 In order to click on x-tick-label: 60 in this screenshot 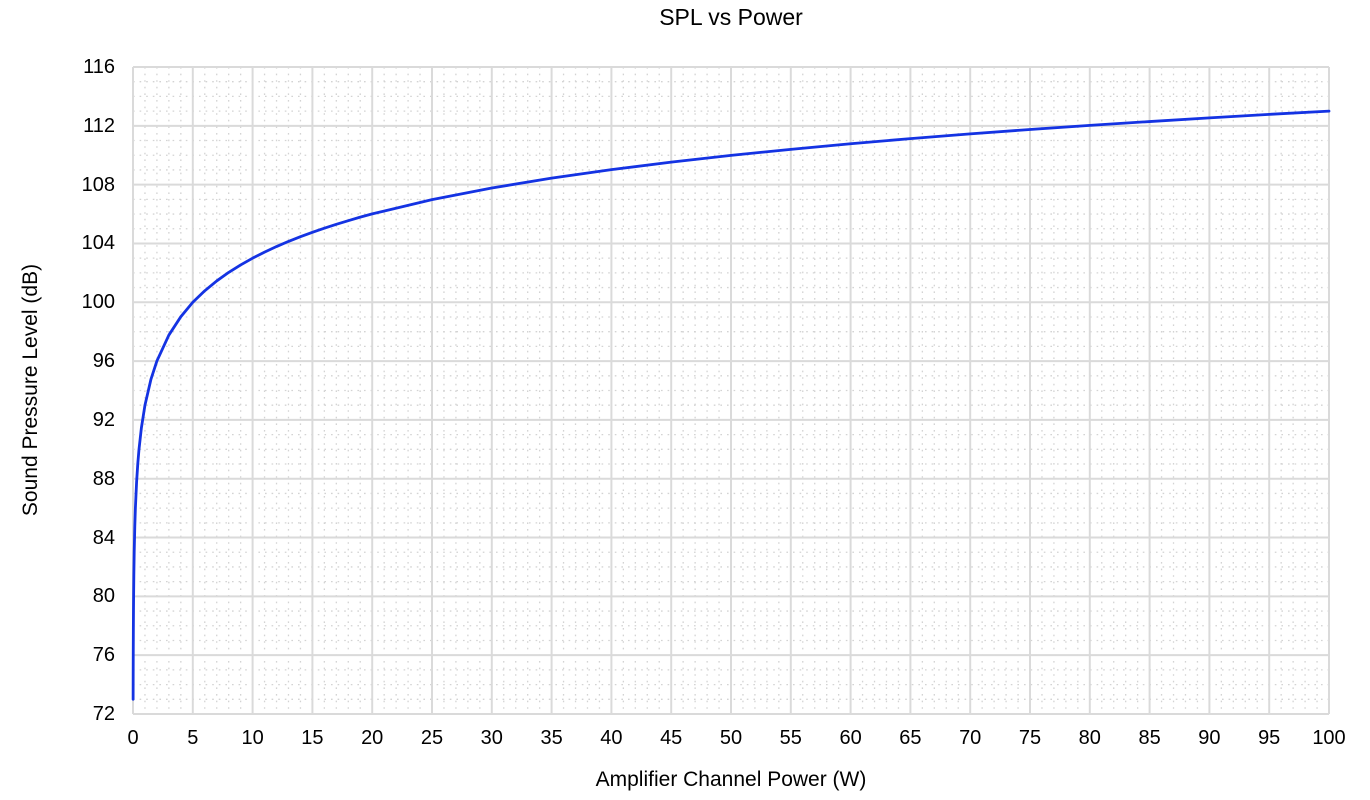, I will do `click(850, 738)`.